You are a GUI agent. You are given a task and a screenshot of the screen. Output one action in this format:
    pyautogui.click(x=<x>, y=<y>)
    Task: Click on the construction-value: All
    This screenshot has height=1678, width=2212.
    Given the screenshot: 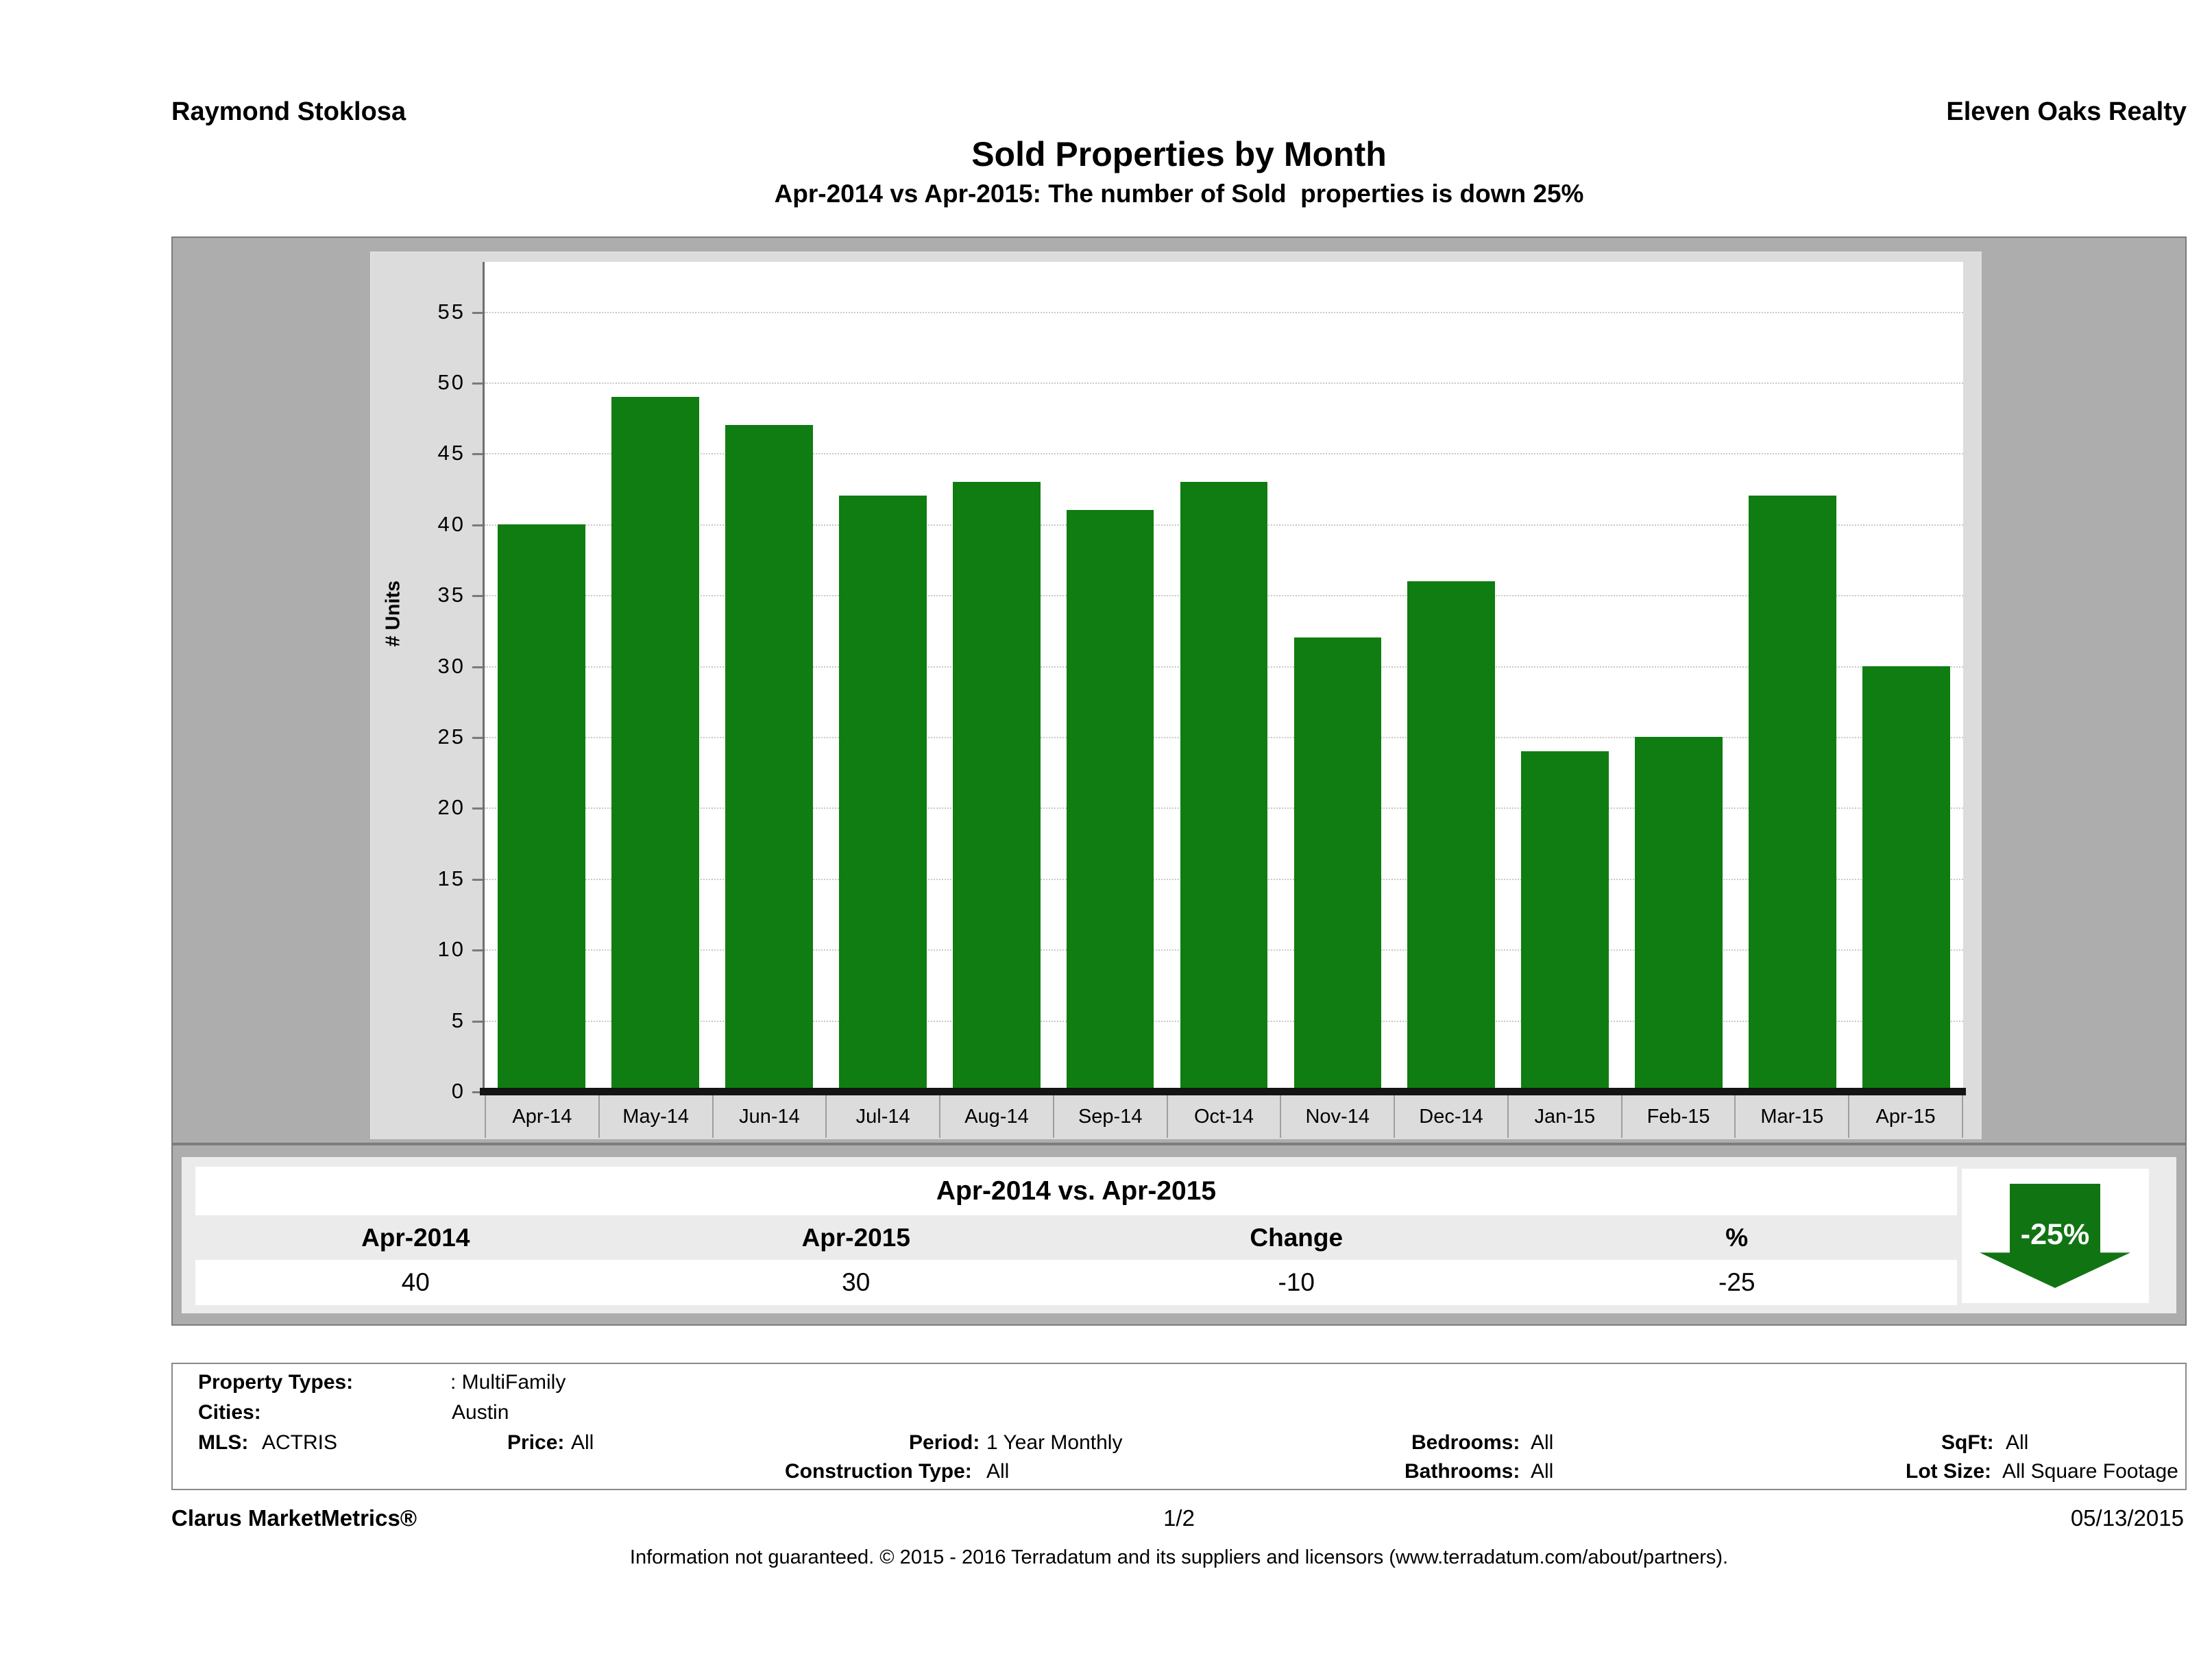 What is the action you would take?
    pyautogui.click(x=998, y=1471)
    